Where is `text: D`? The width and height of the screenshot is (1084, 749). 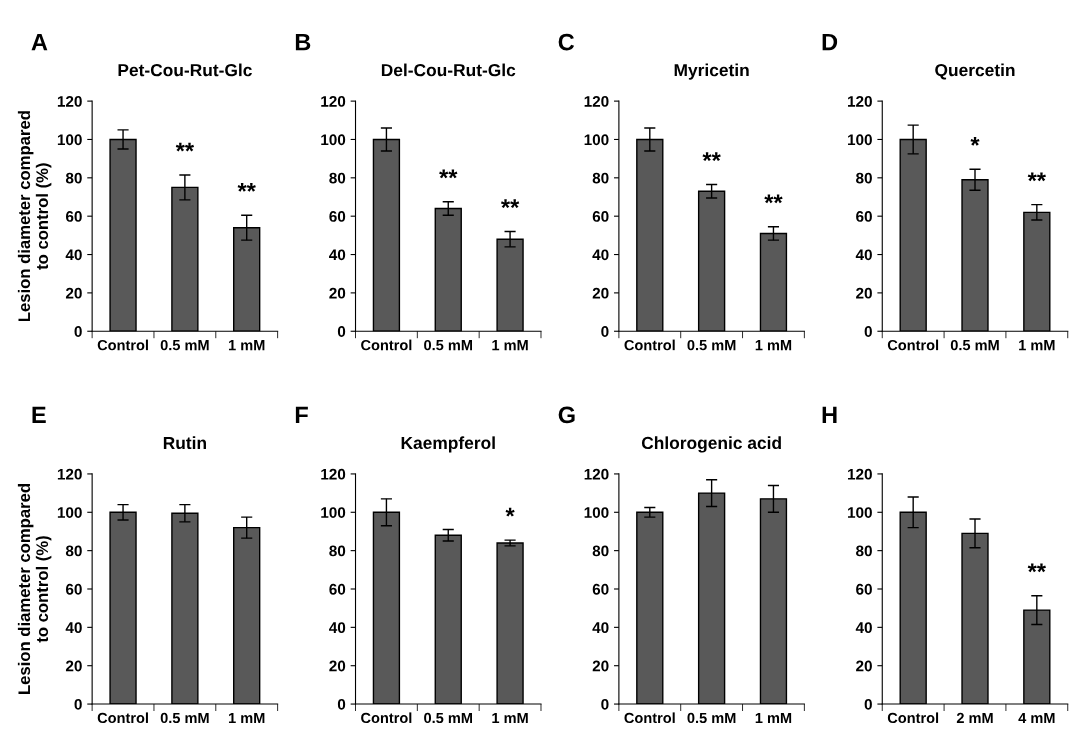
text: D is located at coordinates (830, 42).